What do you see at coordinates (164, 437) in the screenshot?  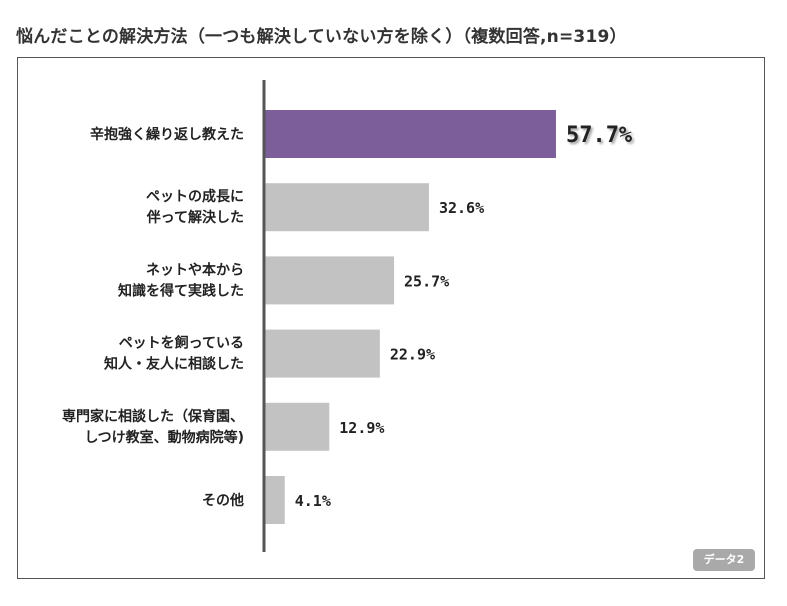 I see `category-label-4-1: しつけ教室、動物病院等)` at bounding box center [164, 437].